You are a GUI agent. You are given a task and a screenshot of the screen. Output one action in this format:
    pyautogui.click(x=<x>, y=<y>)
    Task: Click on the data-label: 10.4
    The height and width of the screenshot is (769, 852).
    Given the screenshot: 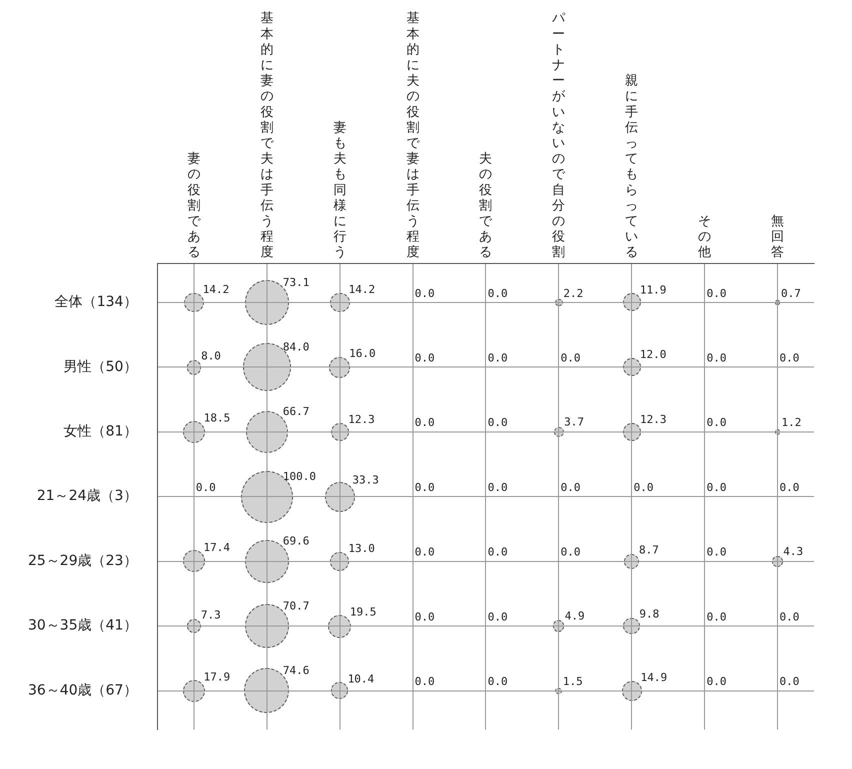 What is the action you would take?
    pyautogui.click(x=361, y=679)
    